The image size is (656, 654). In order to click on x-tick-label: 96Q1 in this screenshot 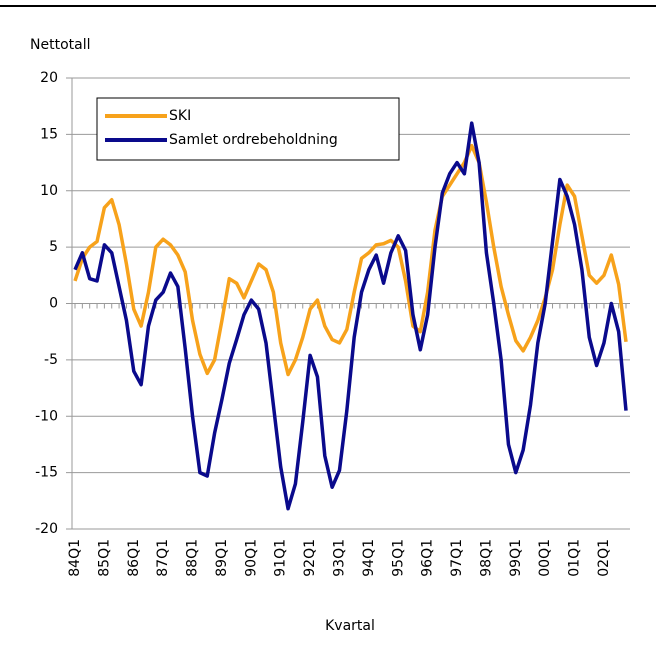, I will do `click(428, 558)`.